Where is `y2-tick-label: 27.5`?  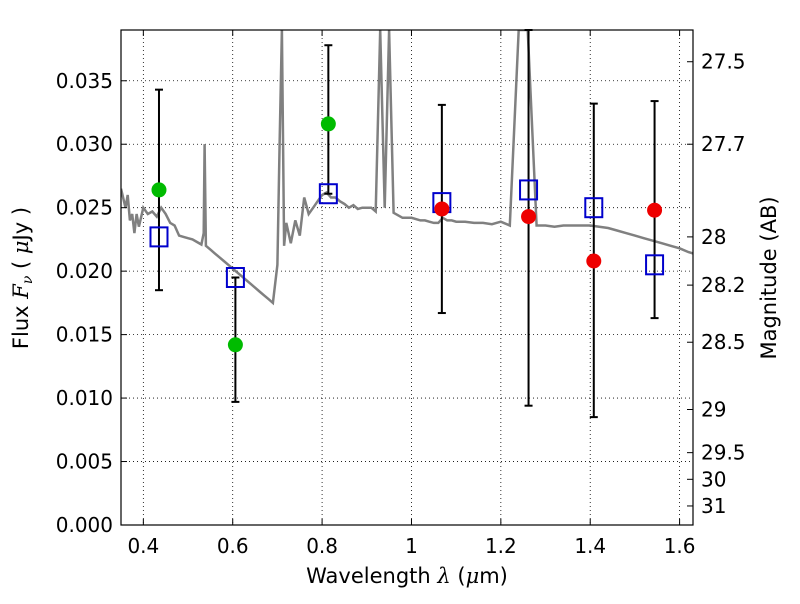 y2-tick-label: 27.5 is located at coordinates (723, 62).